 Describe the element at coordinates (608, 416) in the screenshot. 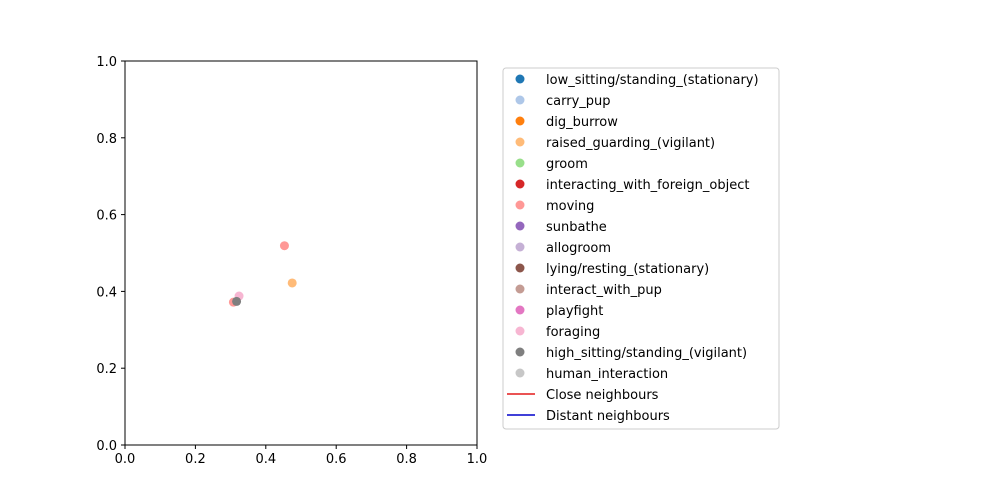

I see `legend-label: Distant neighbours` at that location.